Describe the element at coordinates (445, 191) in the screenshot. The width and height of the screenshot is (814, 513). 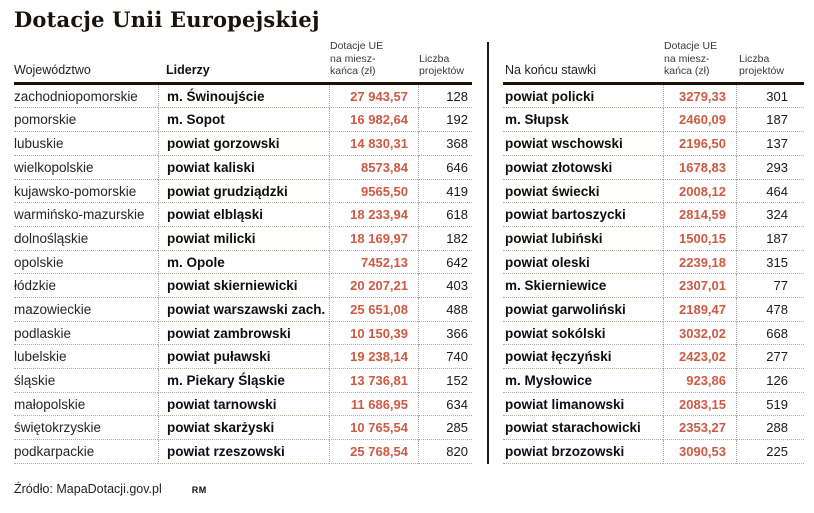
I see `count-cell: 419` at that location.